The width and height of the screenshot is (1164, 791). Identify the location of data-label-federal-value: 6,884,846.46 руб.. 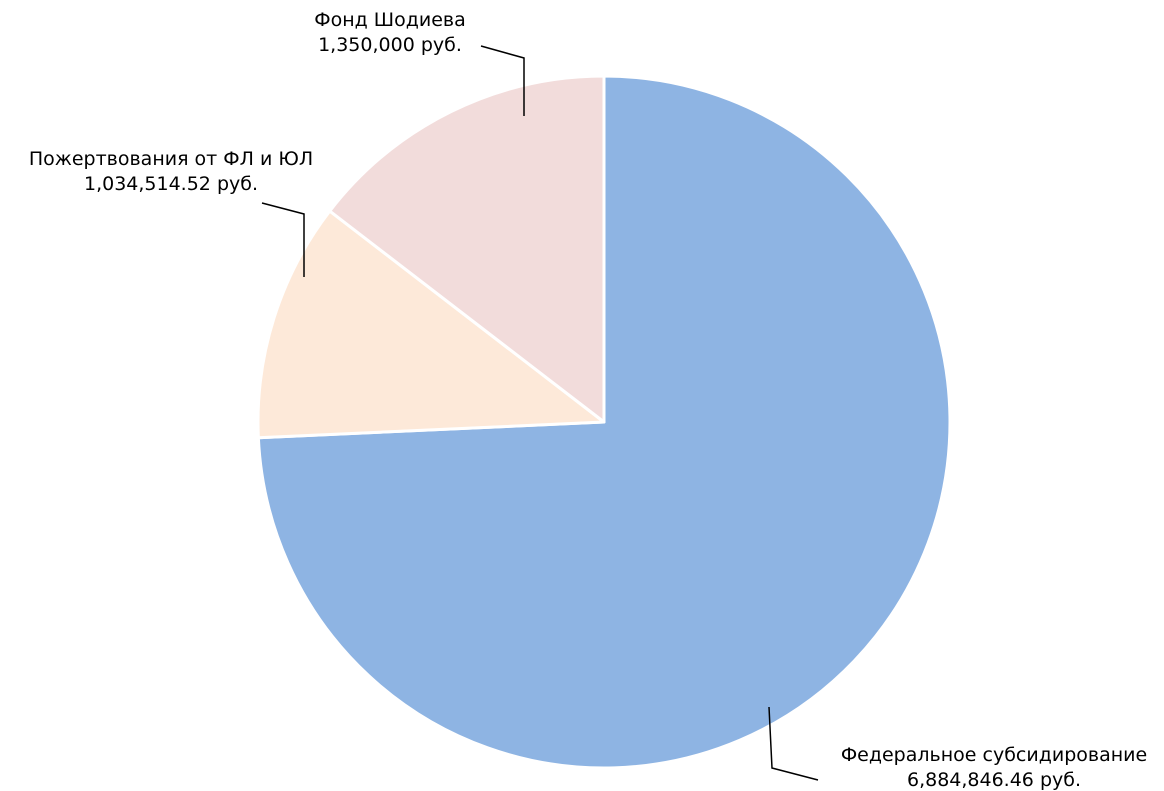
(994, 780).